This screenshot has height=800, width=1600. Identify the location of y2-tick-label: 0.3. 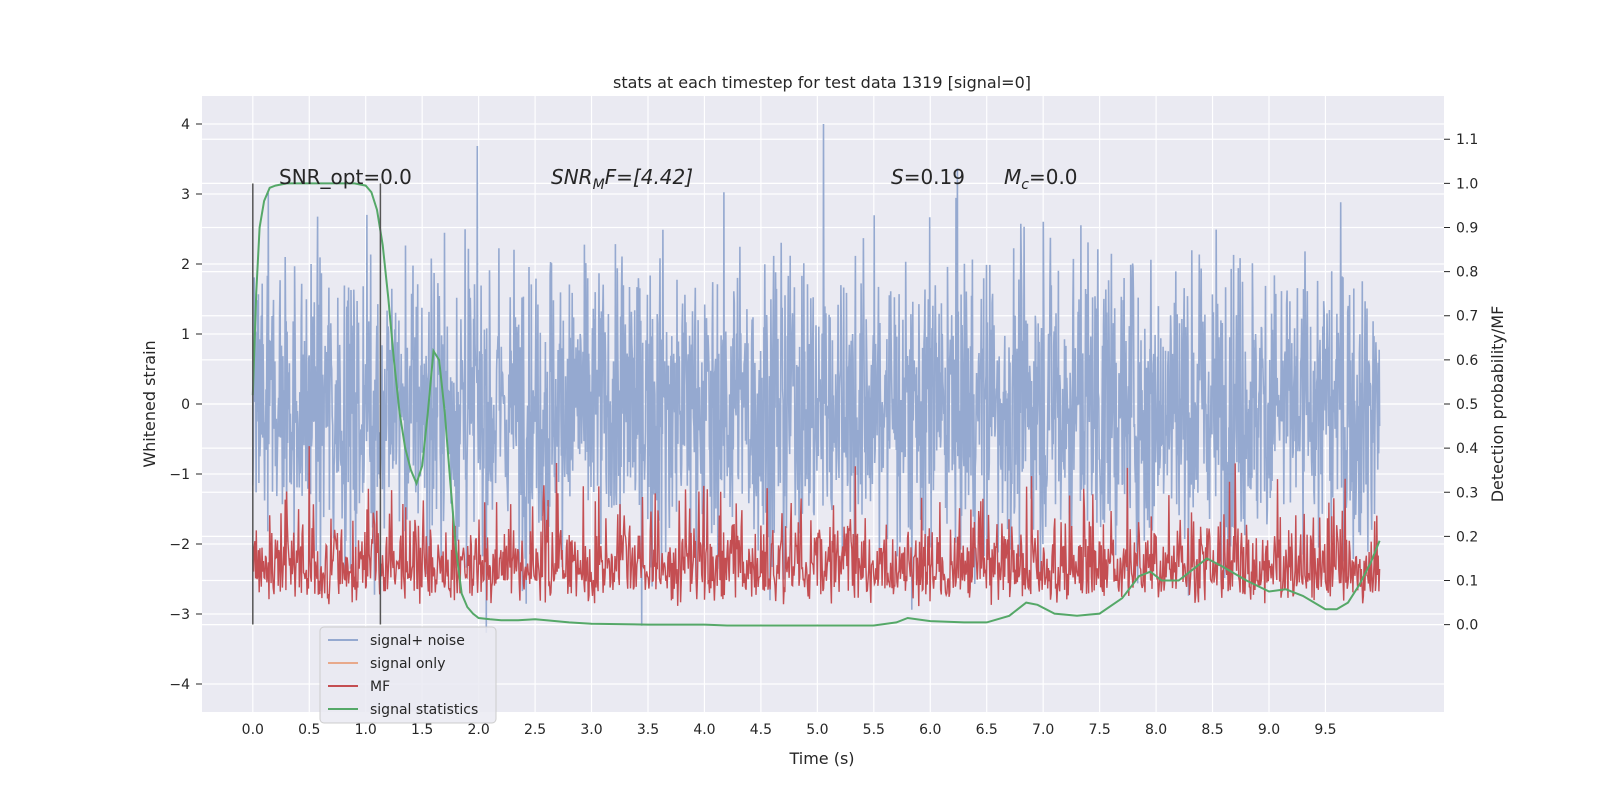
(1467, 493).